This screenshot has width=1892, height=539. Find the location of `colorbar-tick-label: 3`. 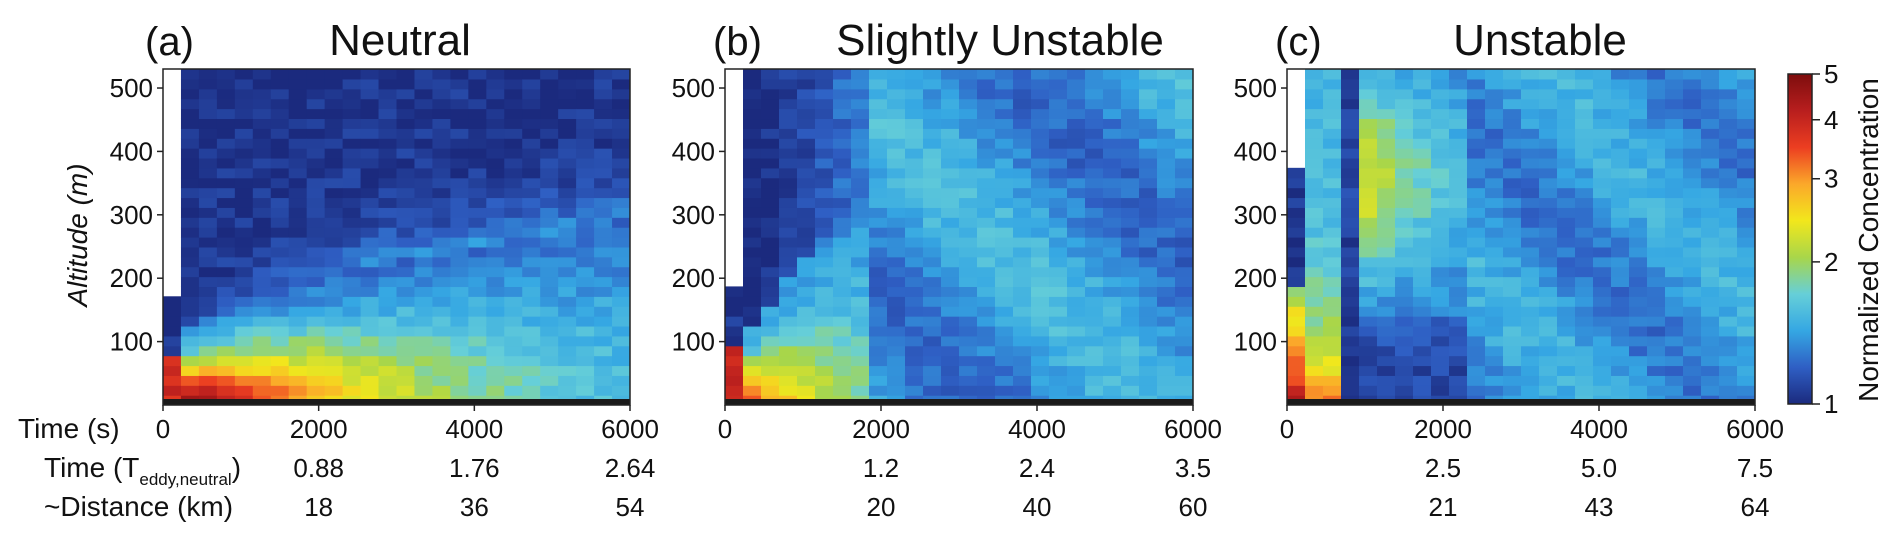

colorbar-tick-label: 3 is located at coordinates (1831, 179).